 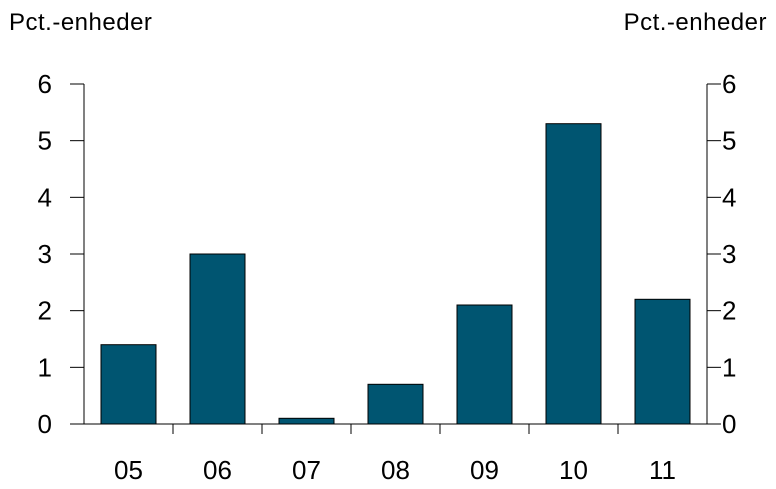 What do you see at coordinates (45, 311) in the screenshot?
I see `left-y-tick-label-2: 2` at bounding box center [45, 311].